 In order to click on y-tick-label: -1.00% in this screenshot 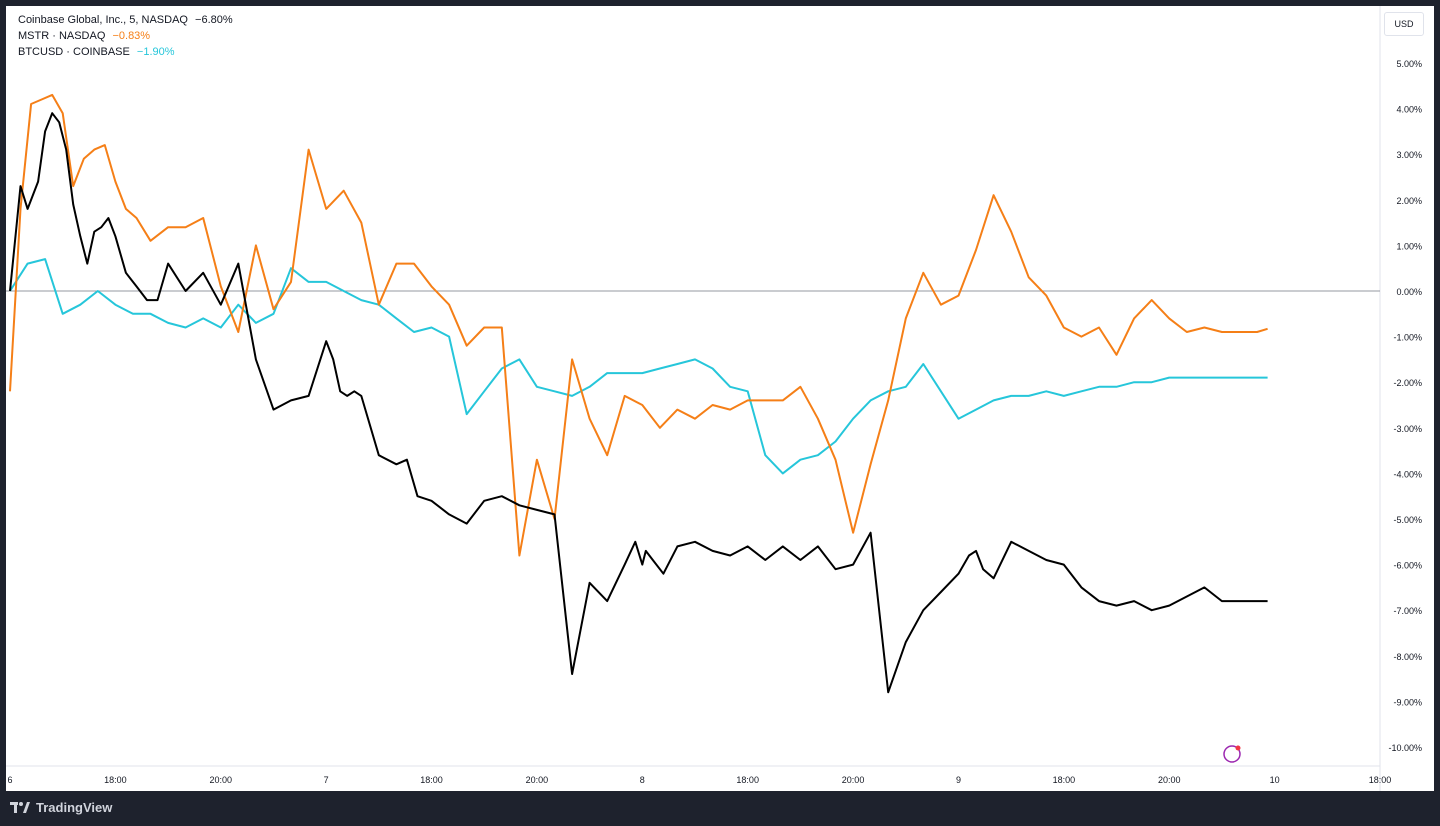, I will do `click(1407, 338)`.